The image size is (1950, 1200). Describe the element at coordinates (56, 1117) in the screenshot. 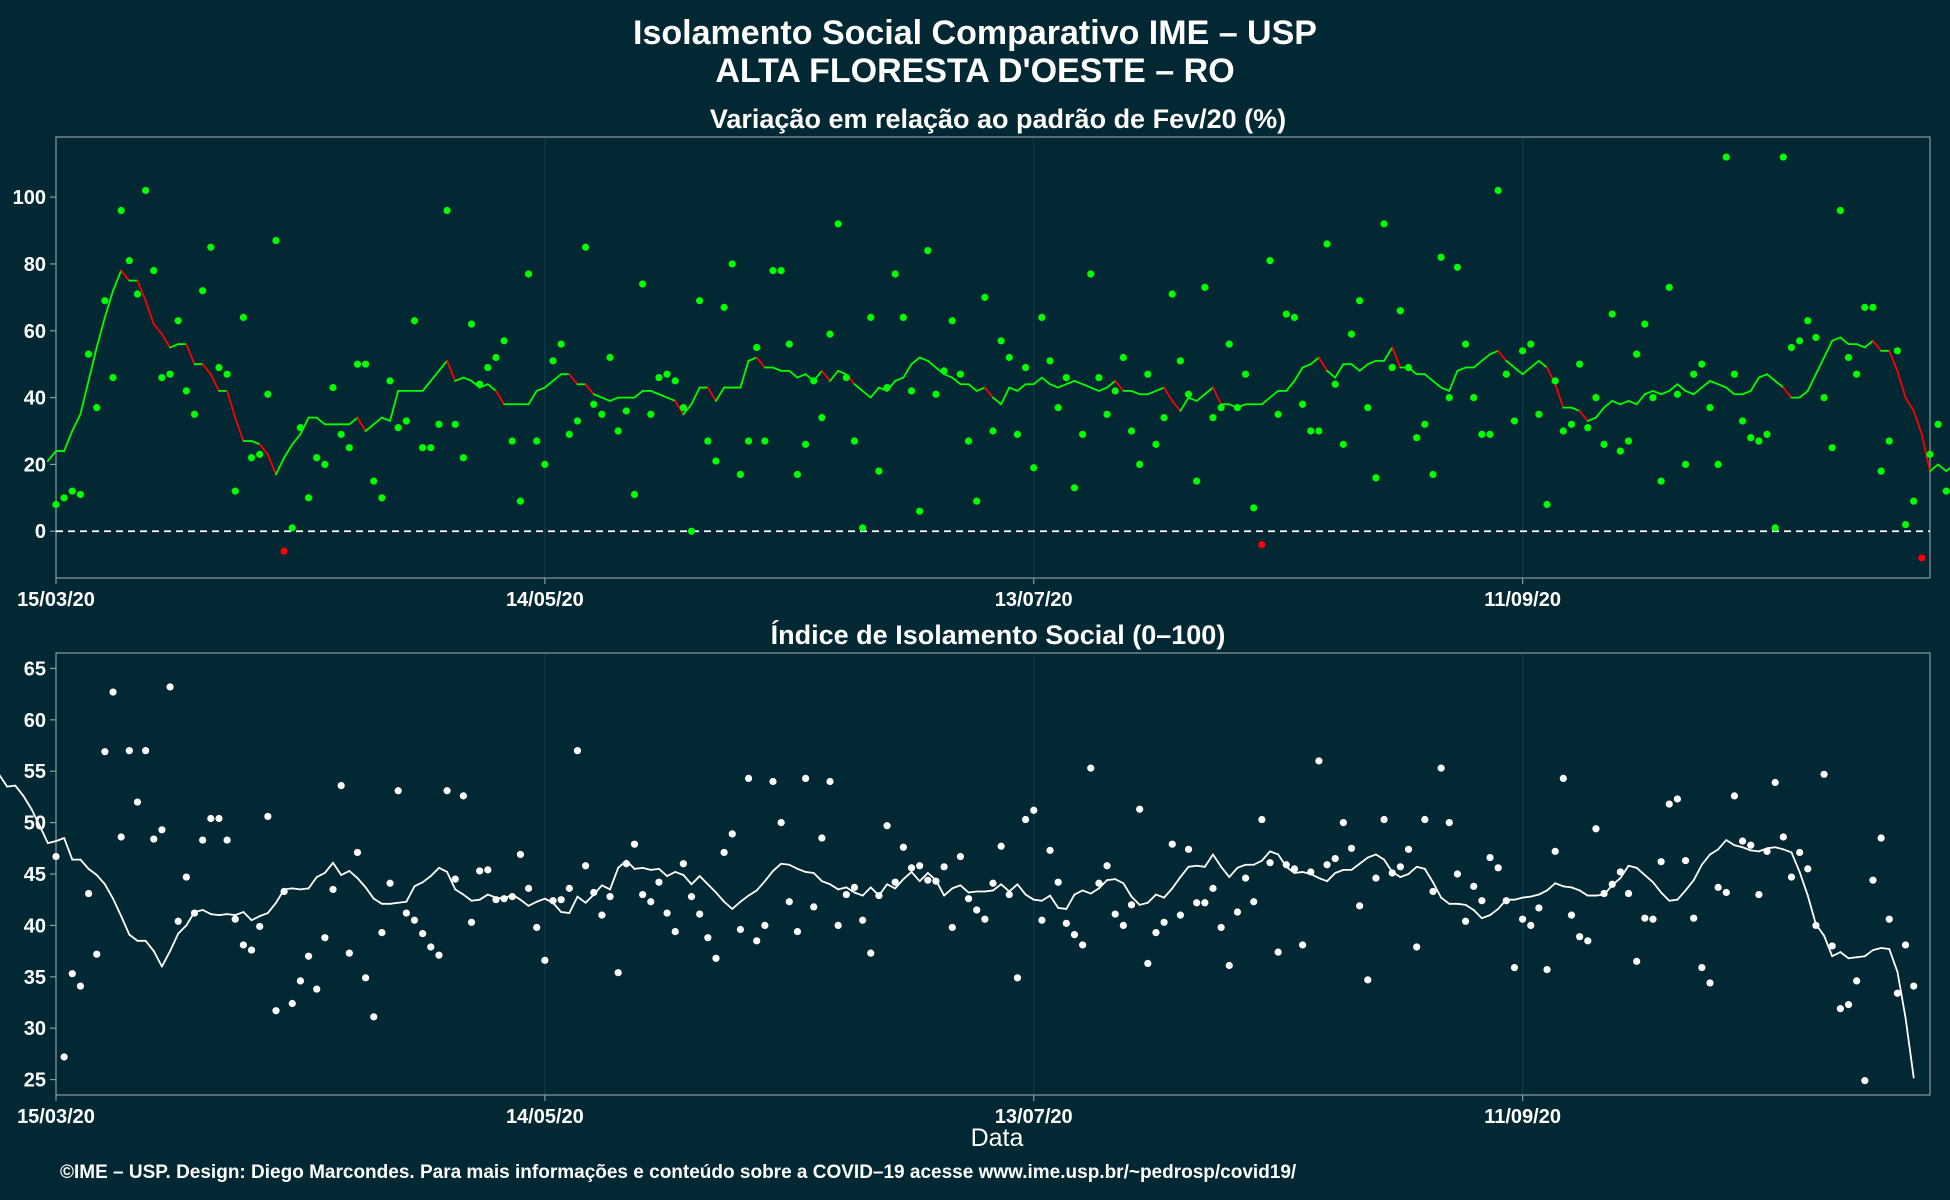

I see `x-tick-label: 15/03/20` at that location.